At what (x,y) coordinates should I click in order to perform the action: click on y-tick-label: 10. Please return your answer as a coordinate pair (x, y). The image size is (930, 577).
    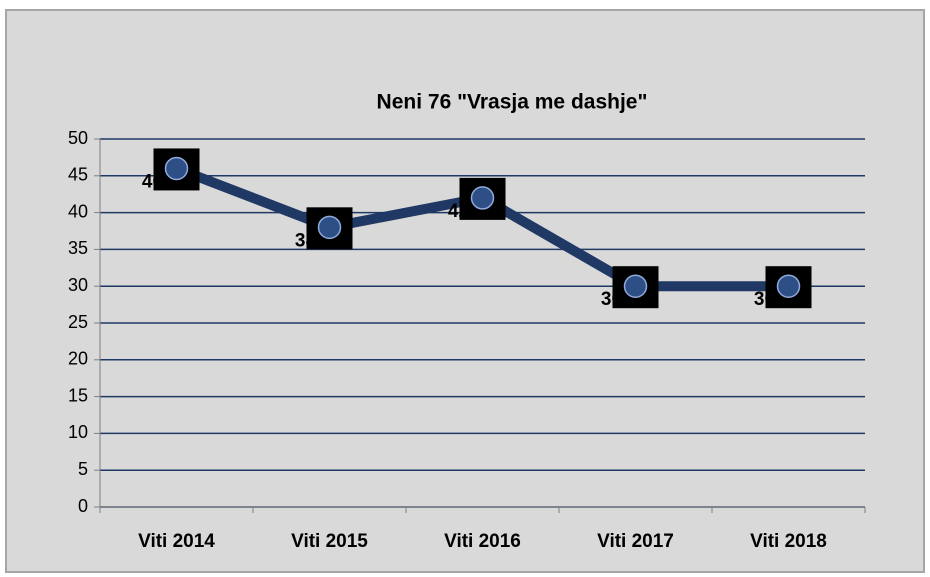
    Looking at the image, I should click on (78, 432).